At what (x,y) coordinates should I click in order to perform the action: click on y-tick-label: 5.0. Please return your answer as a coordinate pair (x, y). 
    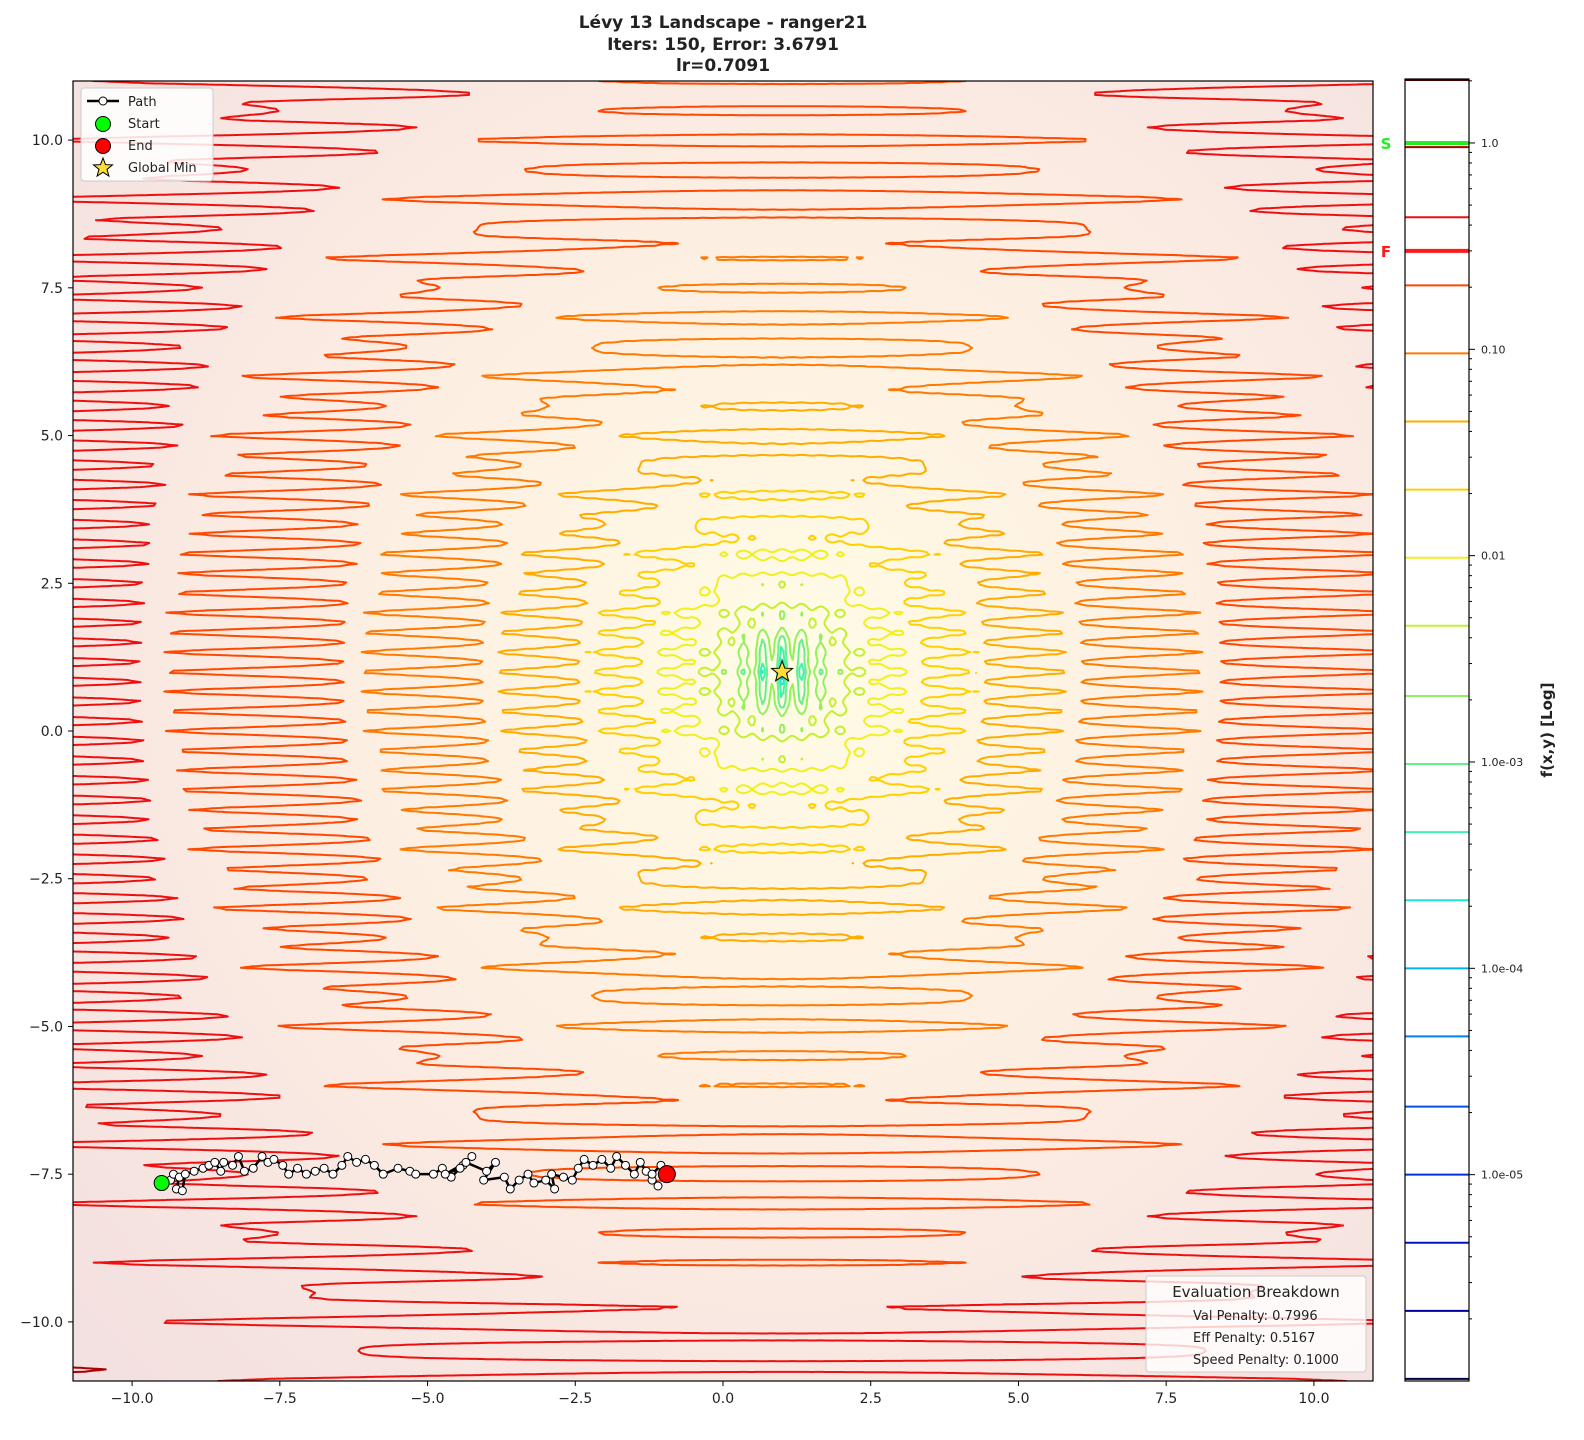
    Looking at the image, I should click on (52, 437).